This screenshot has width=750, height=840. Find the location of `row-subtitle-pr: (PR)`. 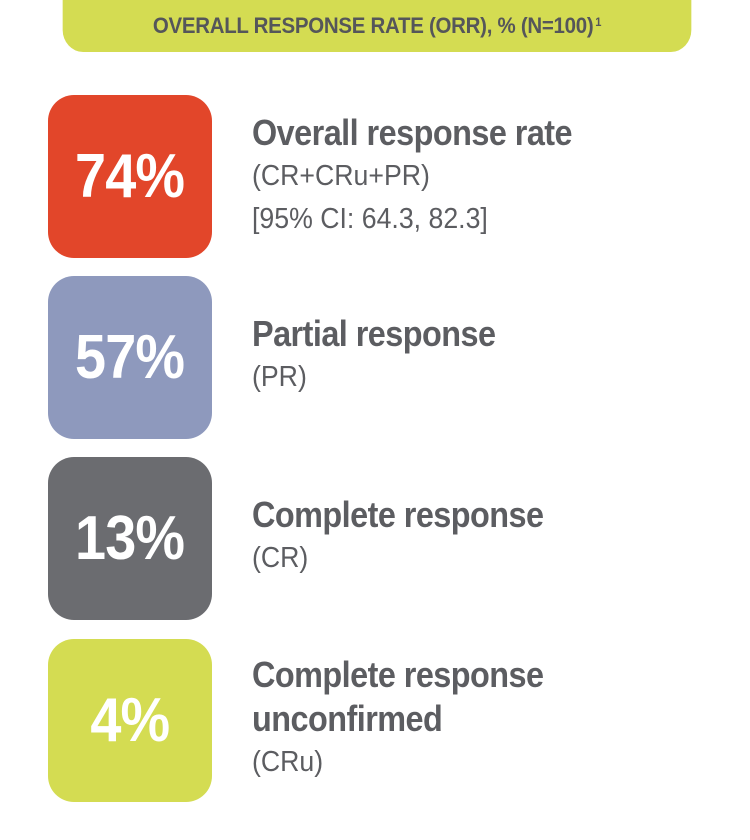

row-subtitle-pr: (PR) is located at coordinates (279, 377).